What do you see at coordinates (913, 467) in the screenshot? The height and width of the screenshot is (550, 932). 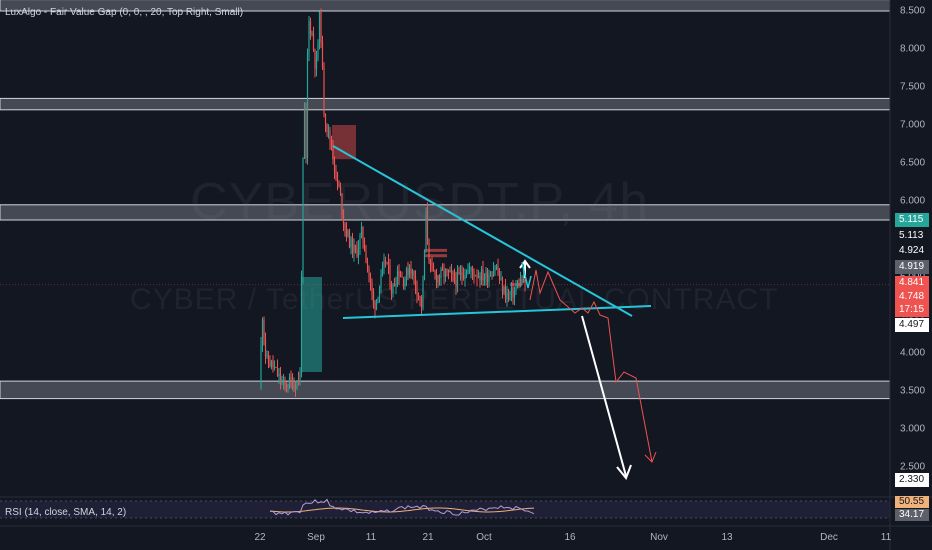 I see `price-tick: 2.500` at bounding box center [913, 467].